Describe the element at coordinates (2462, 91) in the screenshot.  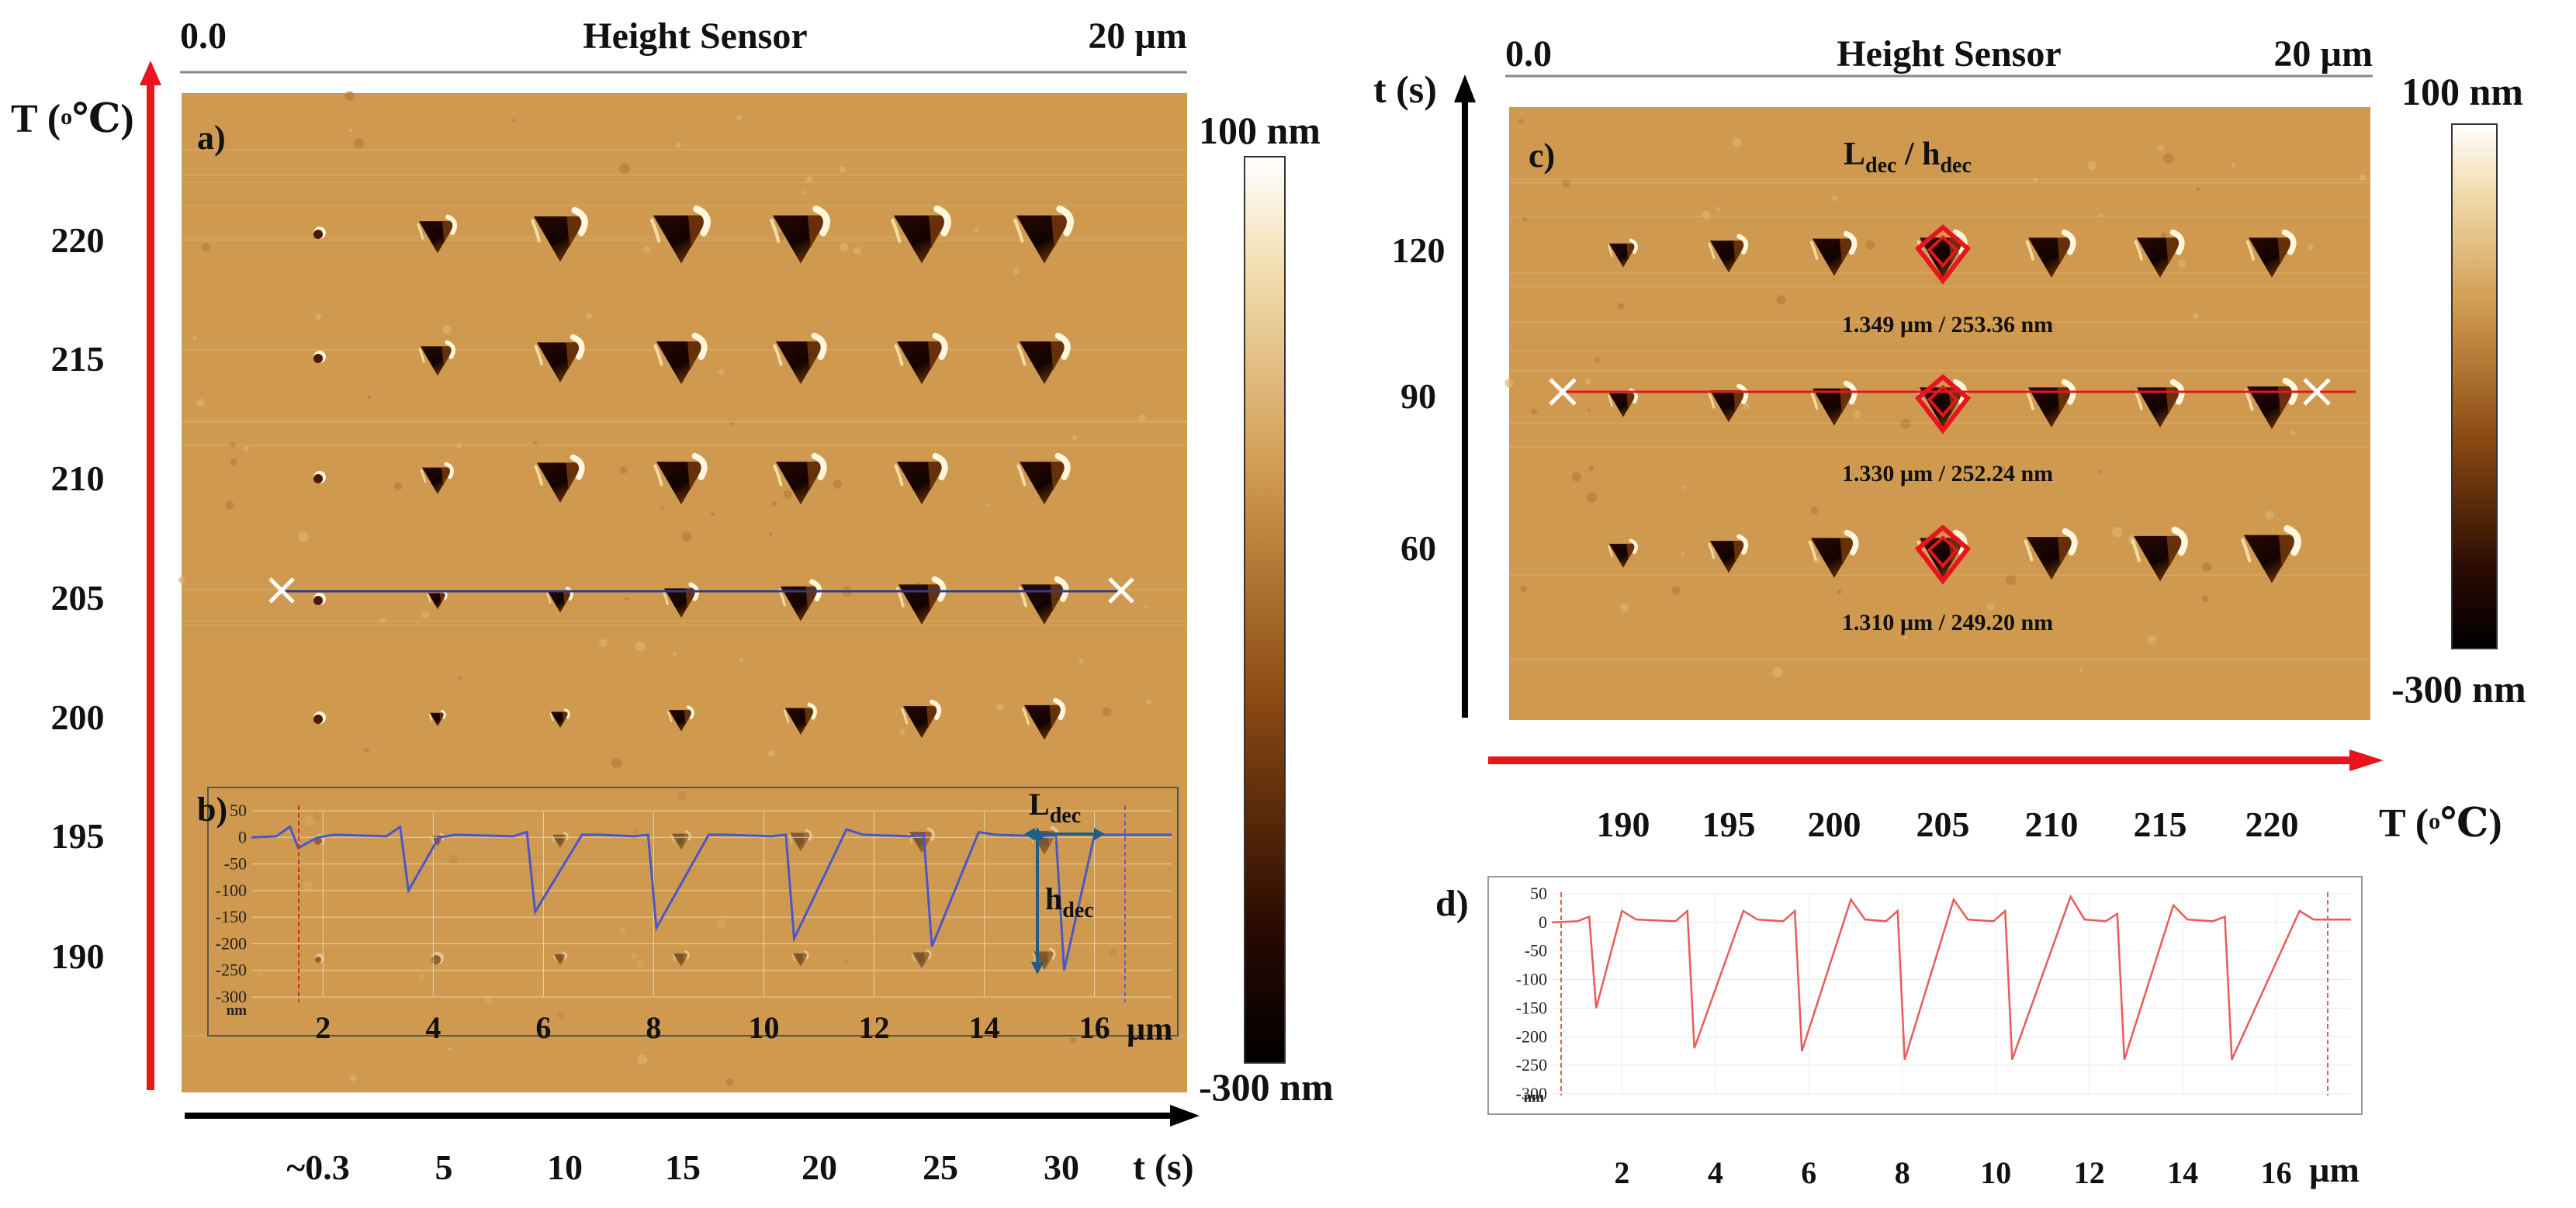
I see `colorbar-c-max: 100 nm` at that location.